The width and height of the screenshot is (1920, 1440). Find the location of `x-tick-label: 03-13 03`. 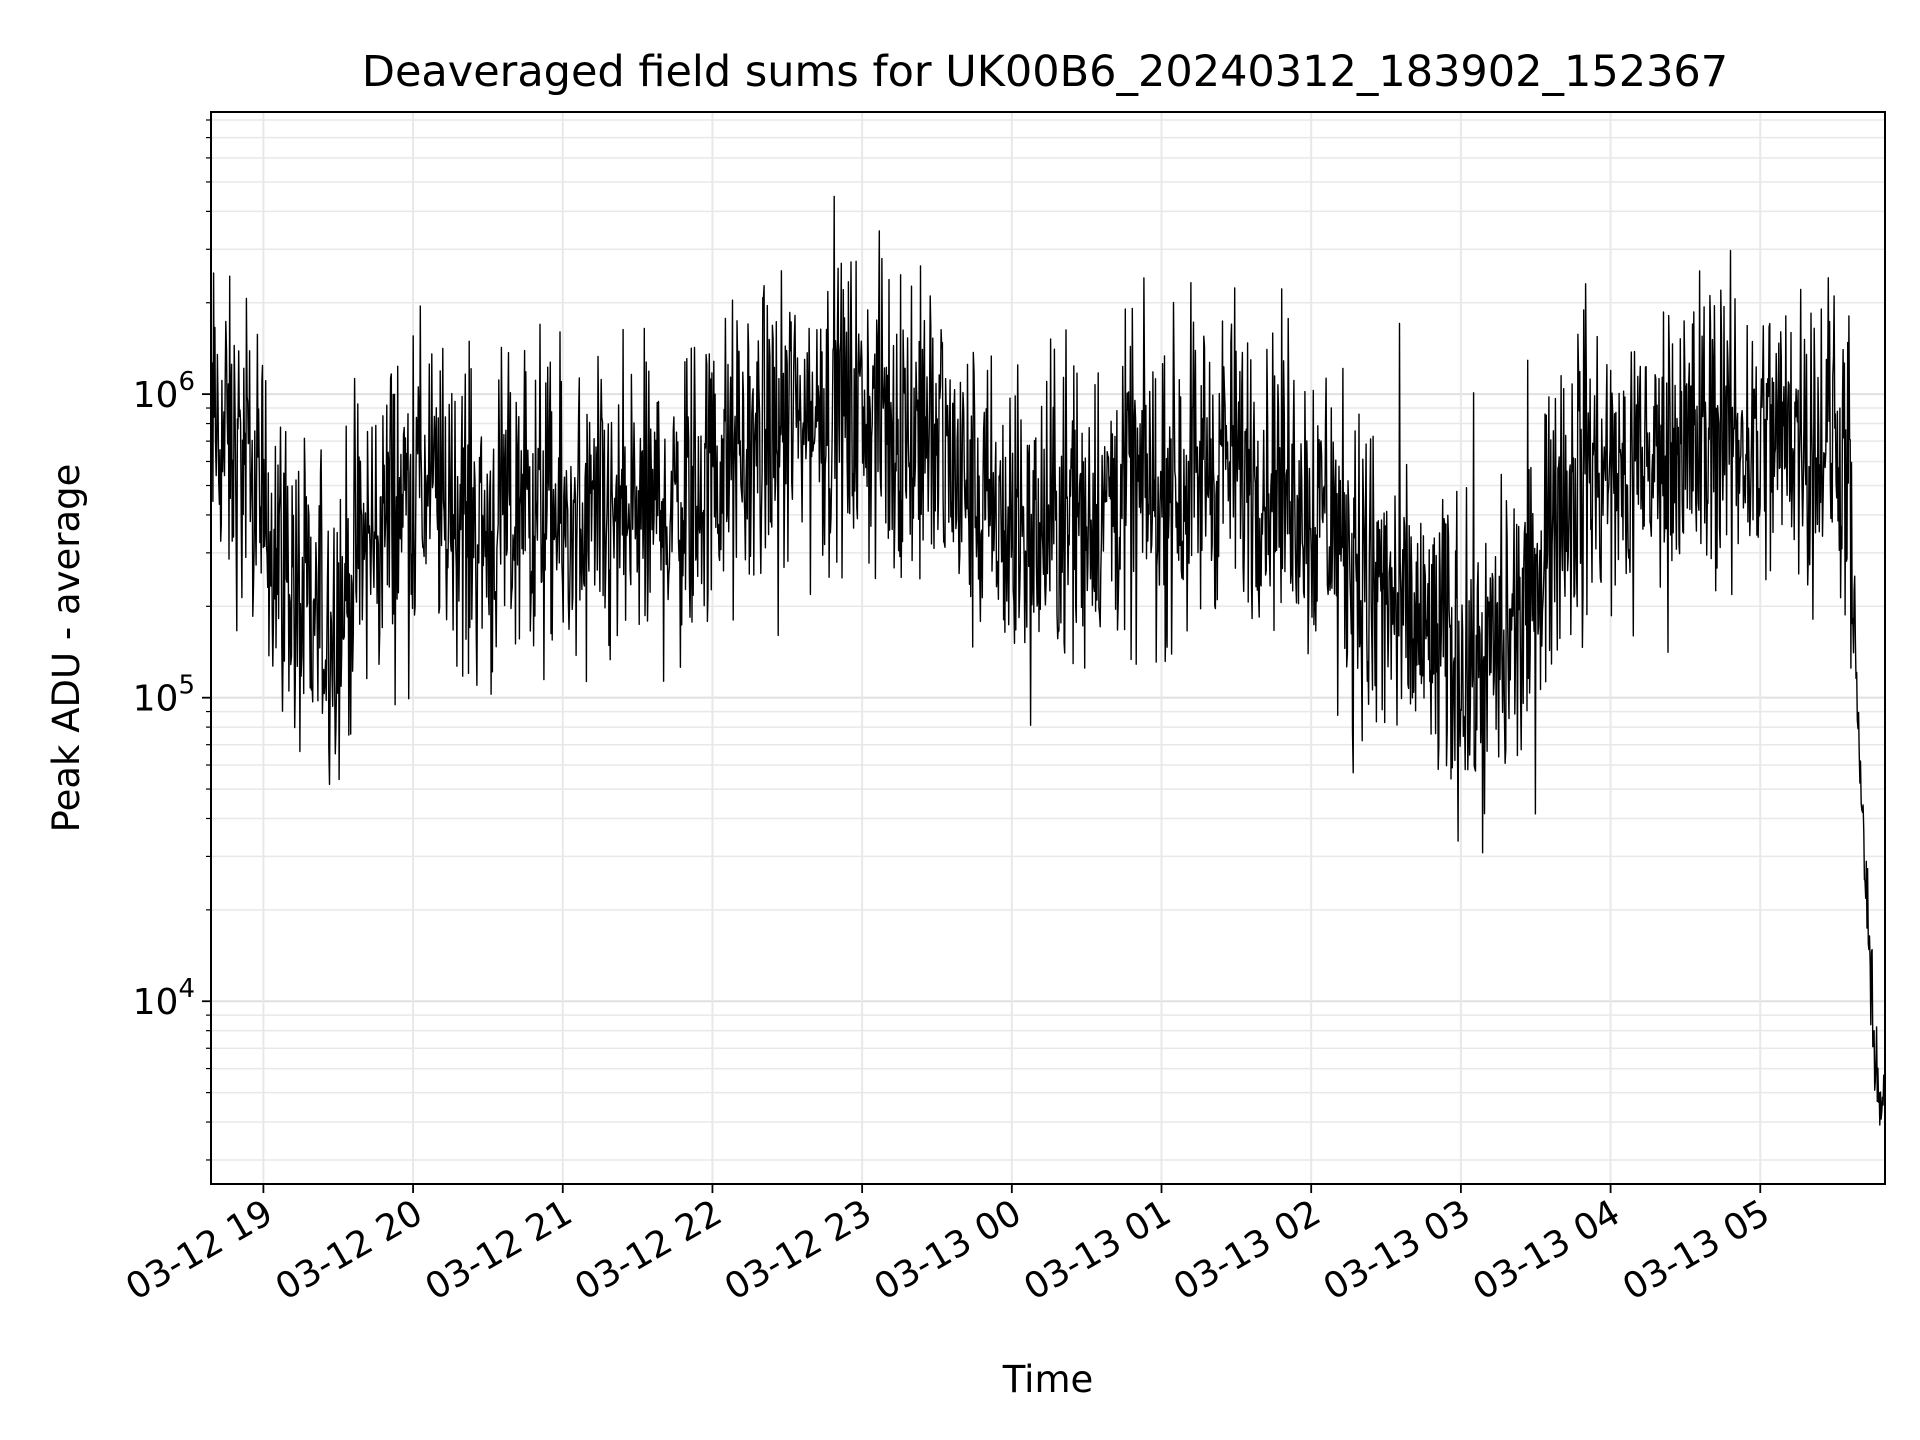

x-tick-label: 03-13 03 is located at coordinates (1397, 1250).